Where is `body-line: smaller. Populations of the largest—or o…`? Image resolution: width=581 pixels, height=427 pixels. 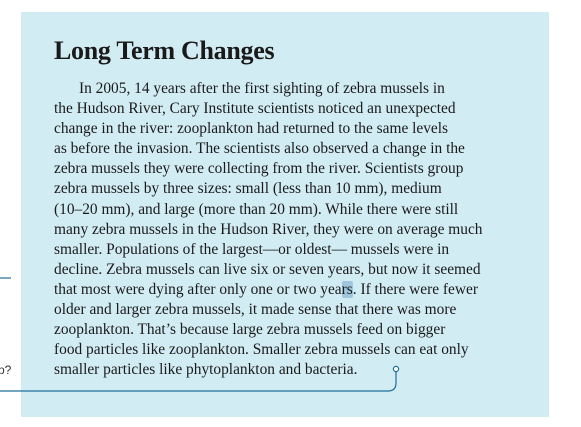
body-line: smaller. Populations of the largest—or o… is located at coordinates (252, 249).